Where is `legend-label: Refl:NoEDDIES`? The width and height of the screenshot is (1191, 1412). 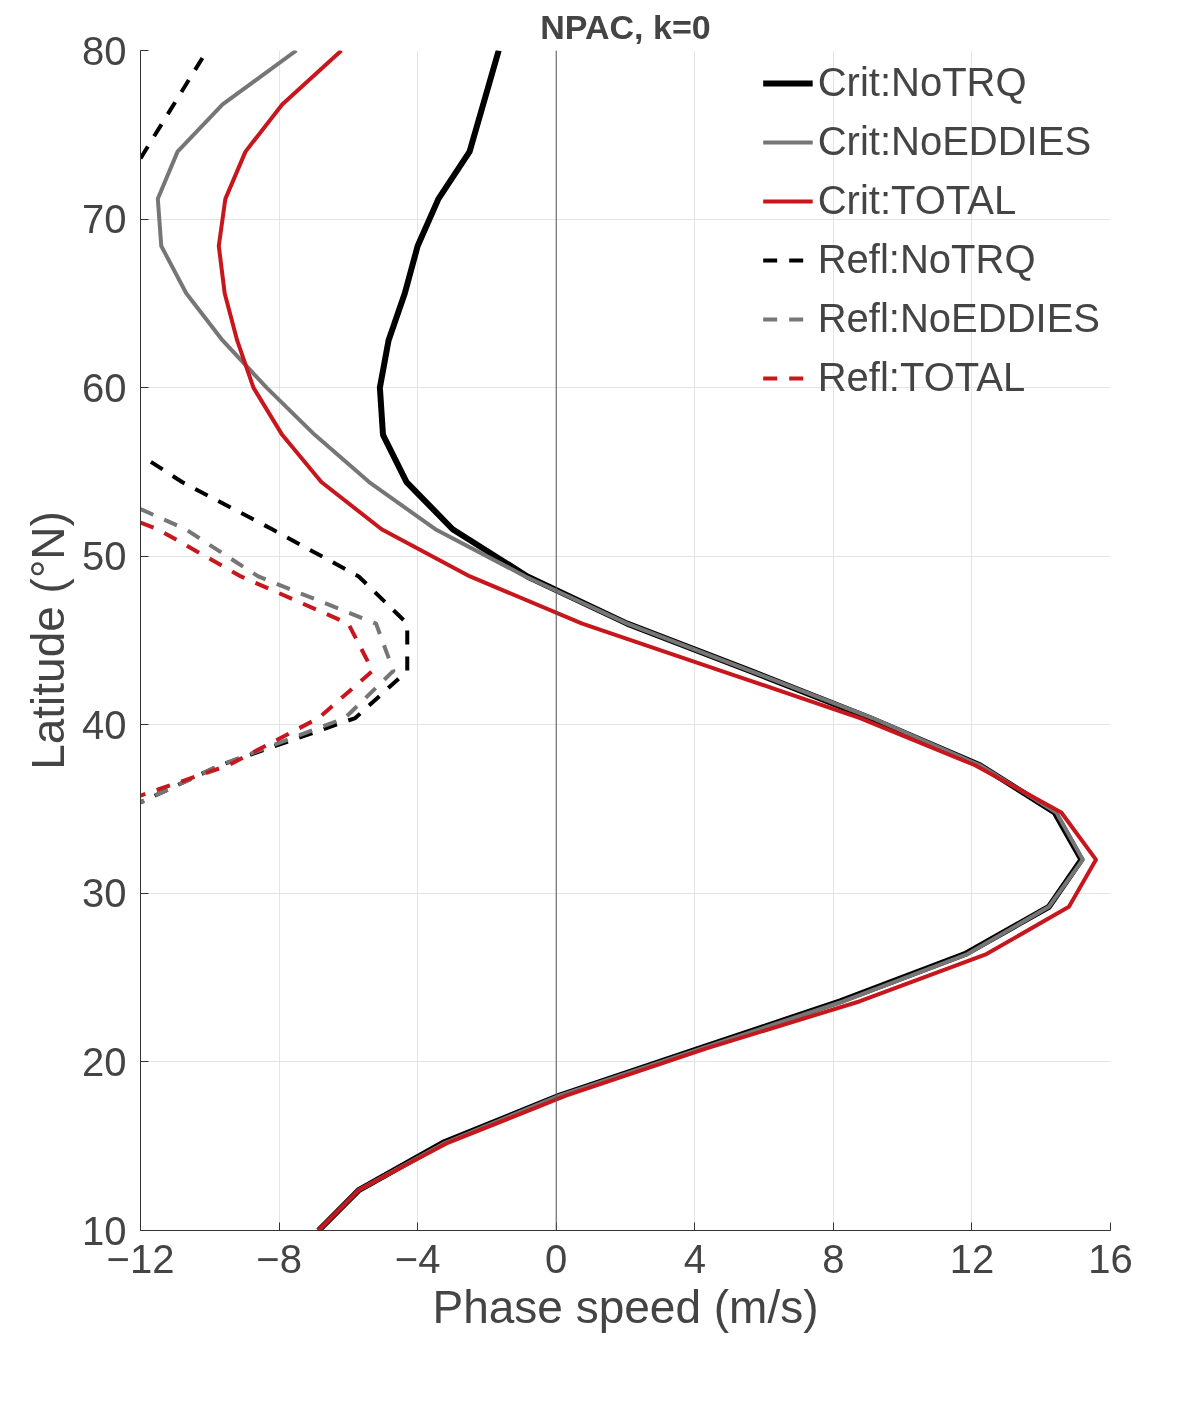 legend-label: Refl:NoEDDIES is located at coordinates (958, 318).